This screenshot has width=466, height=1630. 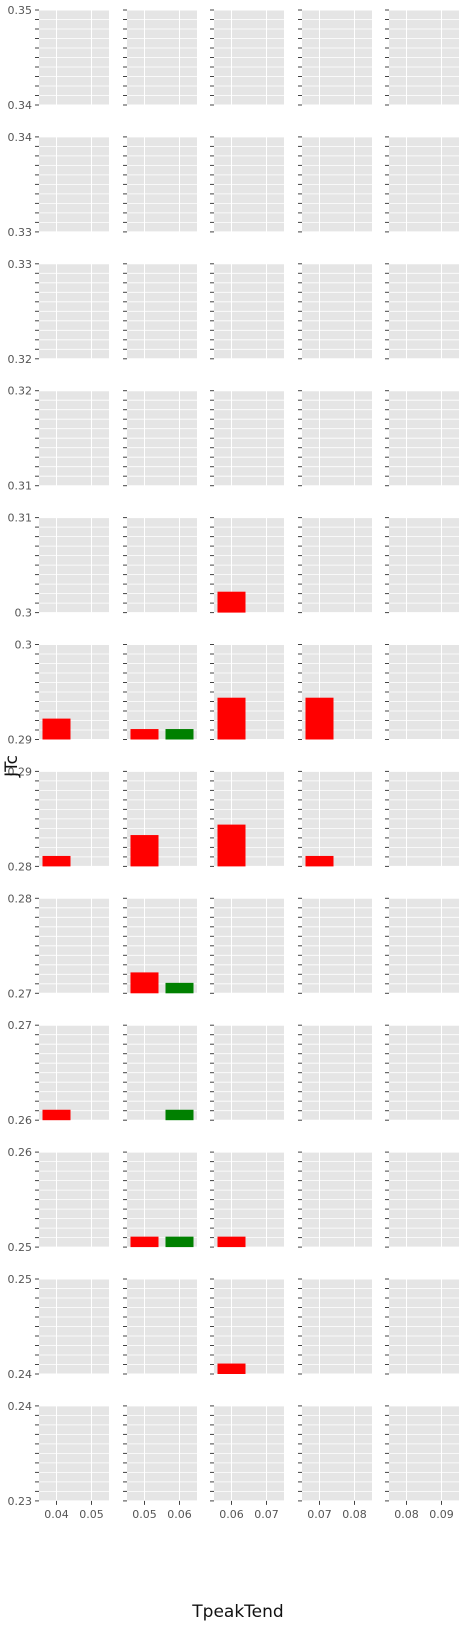 I want to click on x-tick-label: 0.09, so click(x=441, y=1514).